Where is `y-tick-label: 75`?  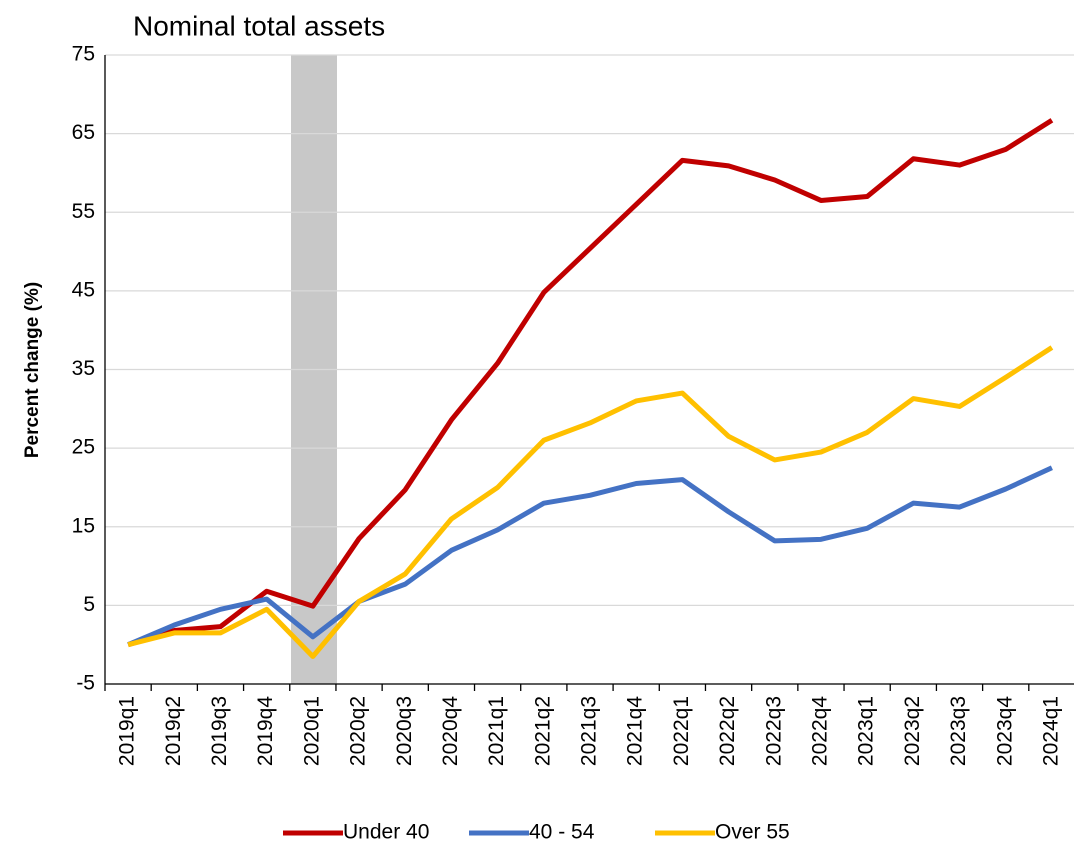 y-tick-label: 75 is located at coordinates (83, 54).